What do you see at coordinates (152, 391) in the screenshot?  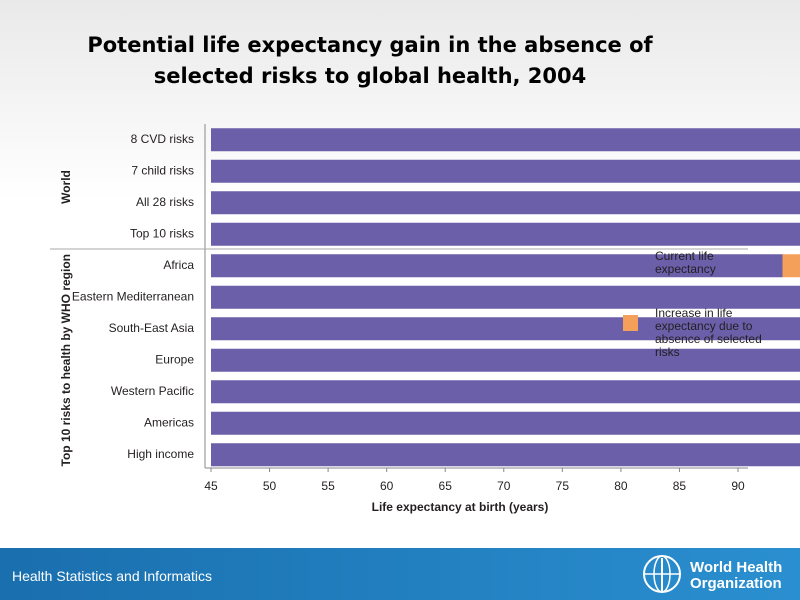 I see `y-tick-label: Western Pacific` at bounding box center [152, 391].